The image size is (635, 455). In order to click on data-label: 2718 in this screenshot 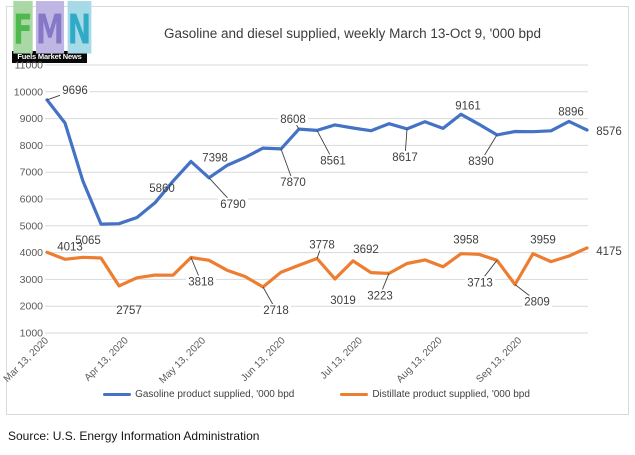, I will do `click(276, 311)`.